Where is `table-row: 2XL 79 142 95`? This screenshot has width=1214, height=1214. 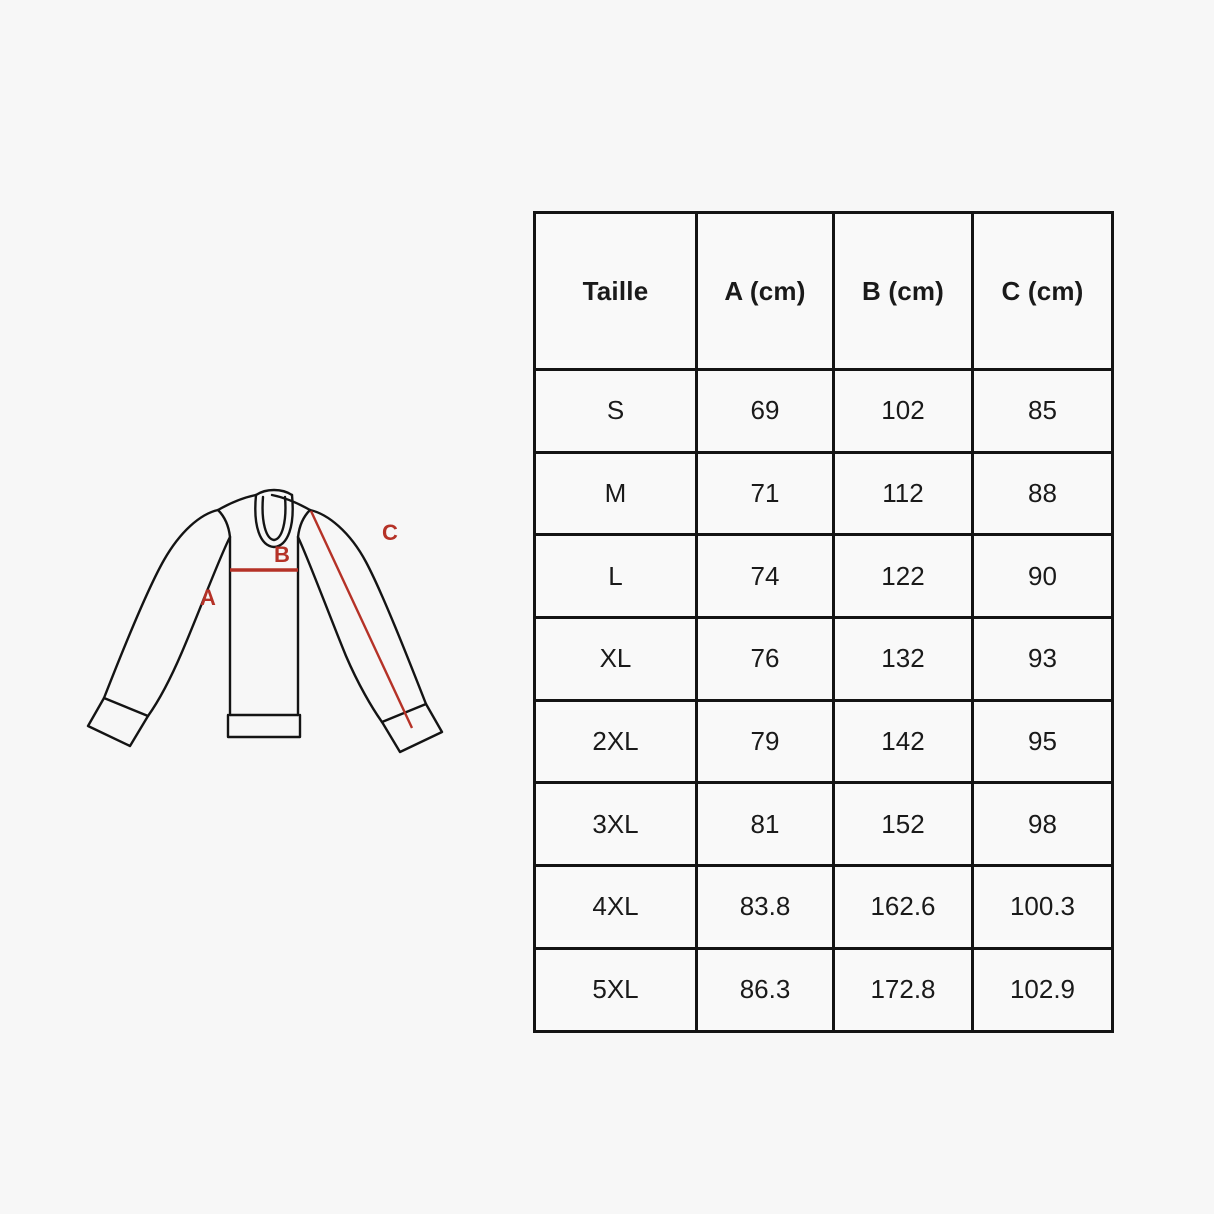 table-row: 2XL 79 142 95 is located at coordinates (823, 741).